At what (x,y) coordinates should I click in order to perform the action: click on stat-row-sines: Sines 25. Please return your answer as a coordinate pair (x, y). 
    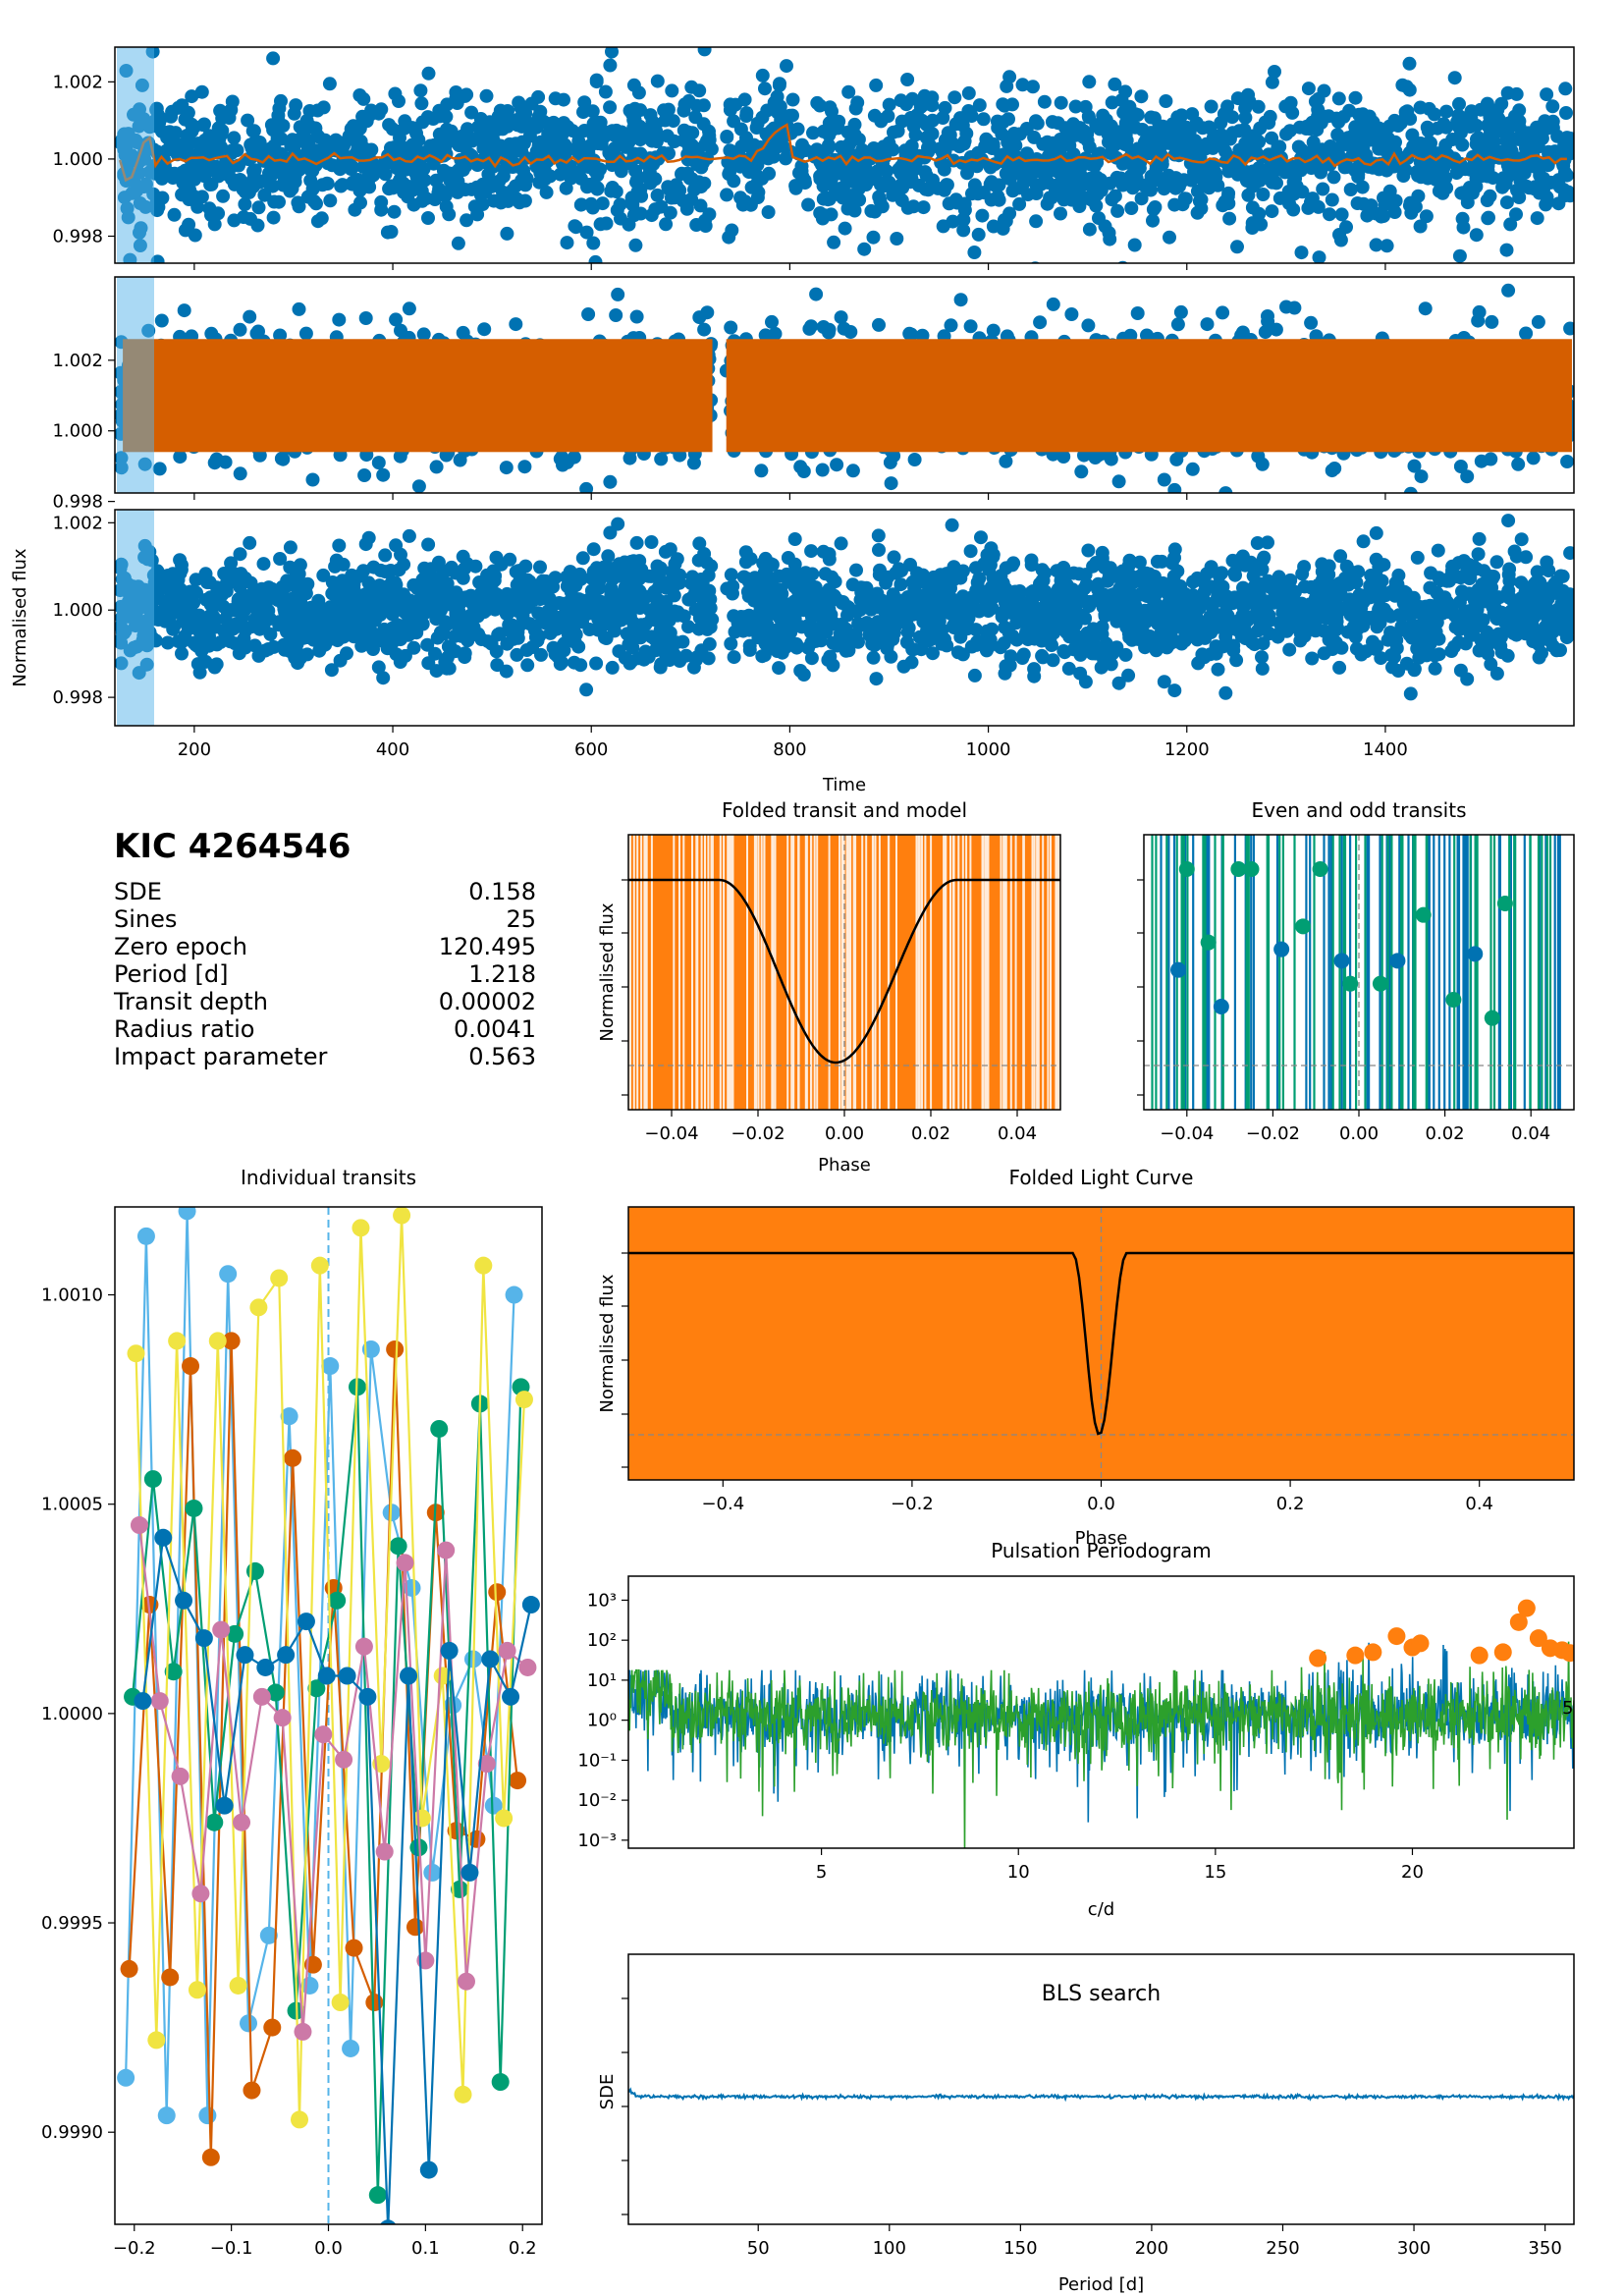
    Looking at the image, I should click on (325, 919).